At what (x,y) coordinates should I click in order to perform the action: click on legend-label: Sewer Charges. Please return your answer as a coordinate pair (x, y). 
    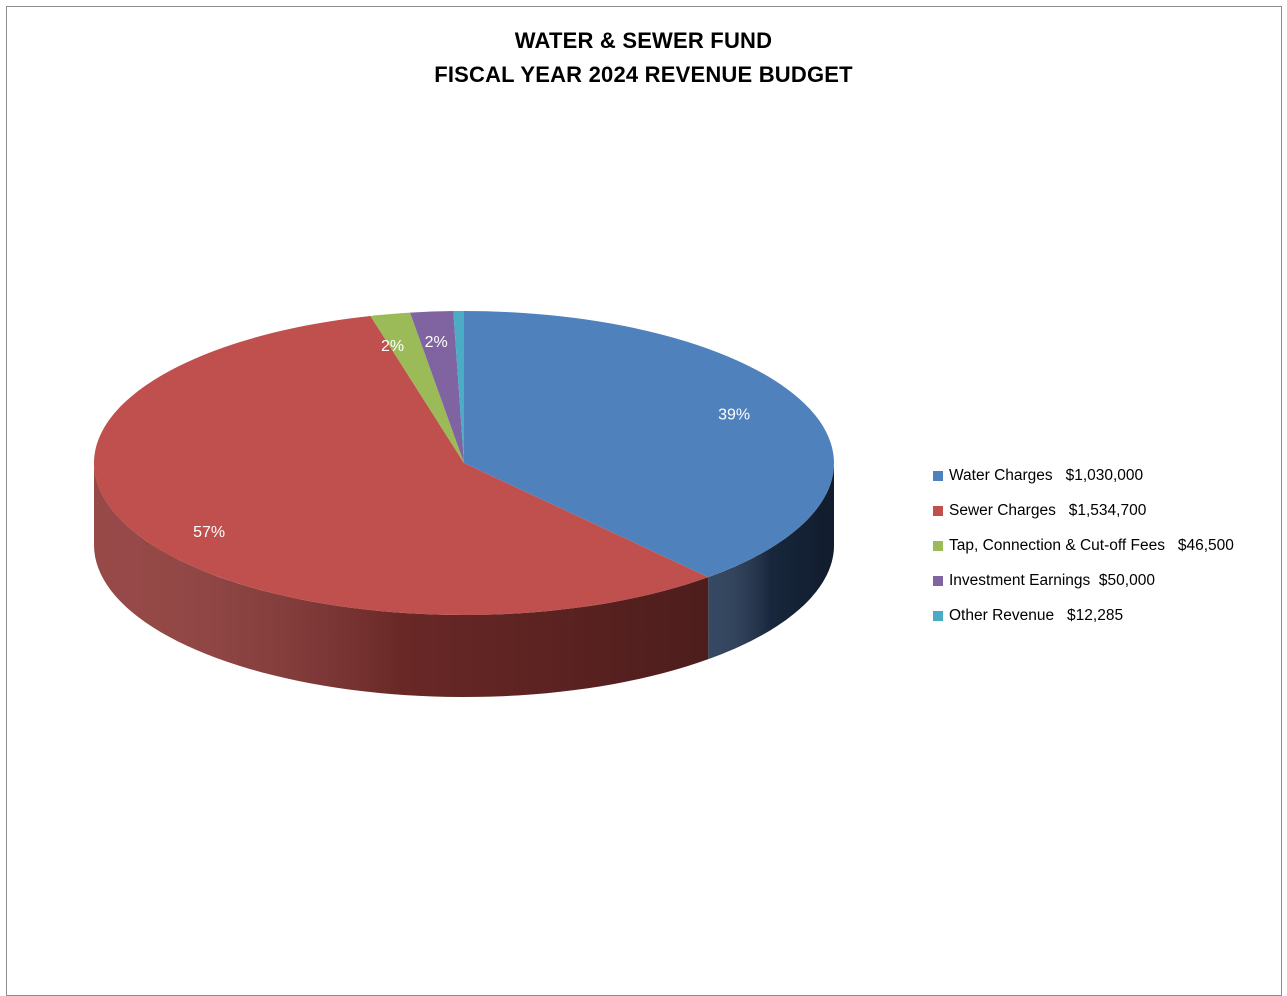
    Looking at the image, I should click on (1009, 510).